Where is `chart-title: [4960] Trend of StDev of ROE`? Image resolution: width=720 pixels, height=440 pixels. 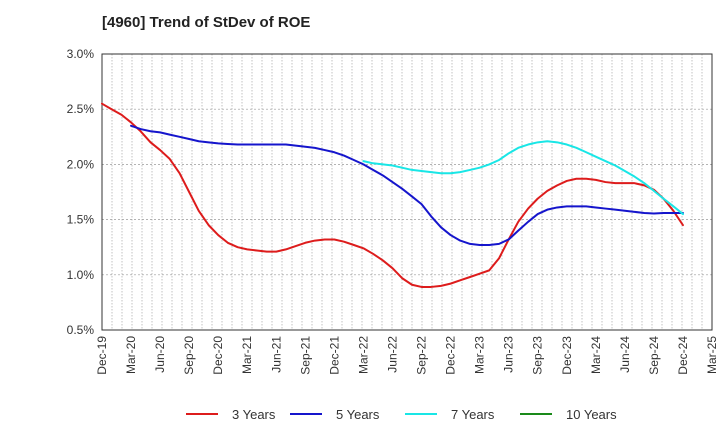 chart-title: [4960] Trend of StDev of ROE is located at coordinates (206, 22).